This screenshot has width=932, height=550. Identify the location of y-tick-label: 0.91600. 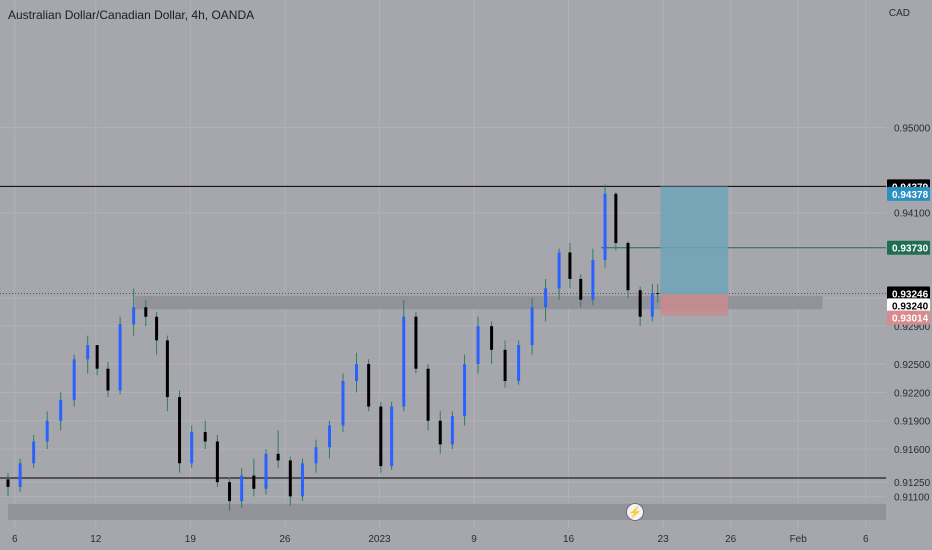
(912, 450).